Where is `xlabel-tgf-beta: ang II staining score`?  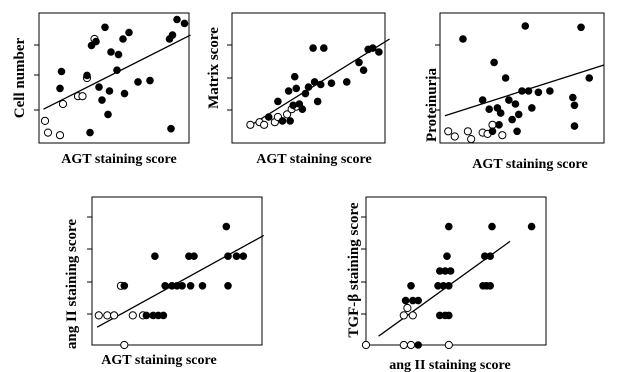 xlabel-tgf-beta: ang II staining score is located at coordinates (449, 365).